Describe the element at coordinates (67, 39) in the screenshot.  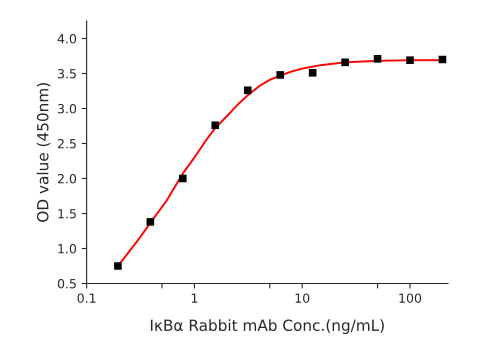
I see `y-tick-label: 4.0` at that location.